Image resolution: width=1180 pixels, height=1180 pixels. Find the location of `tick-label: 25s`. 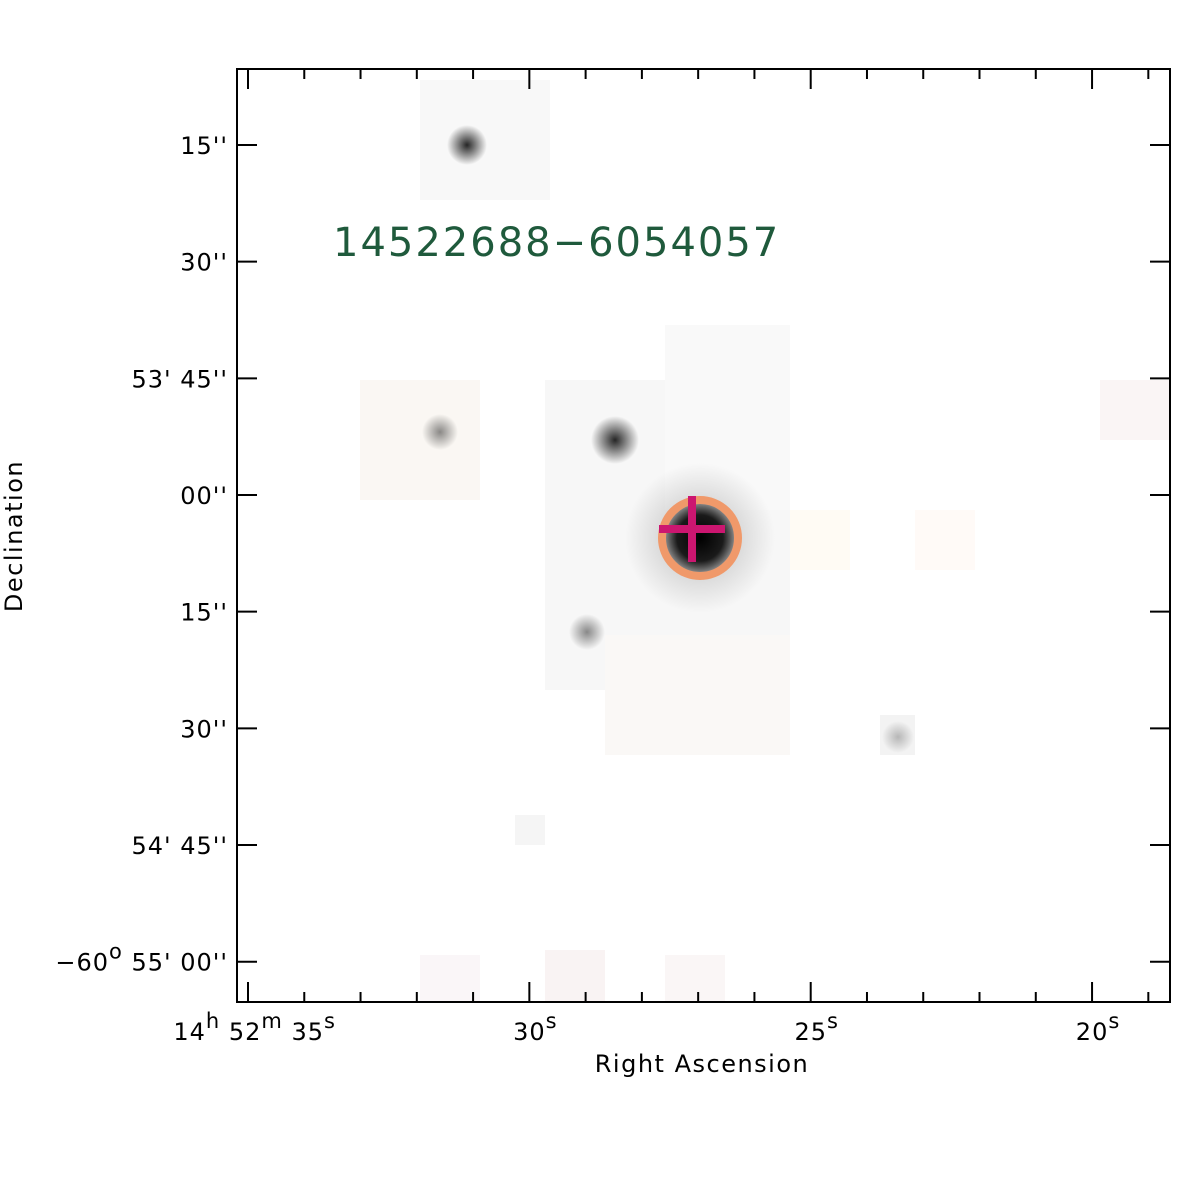

tick-label: 25s is located at coordinates (816, 1027).